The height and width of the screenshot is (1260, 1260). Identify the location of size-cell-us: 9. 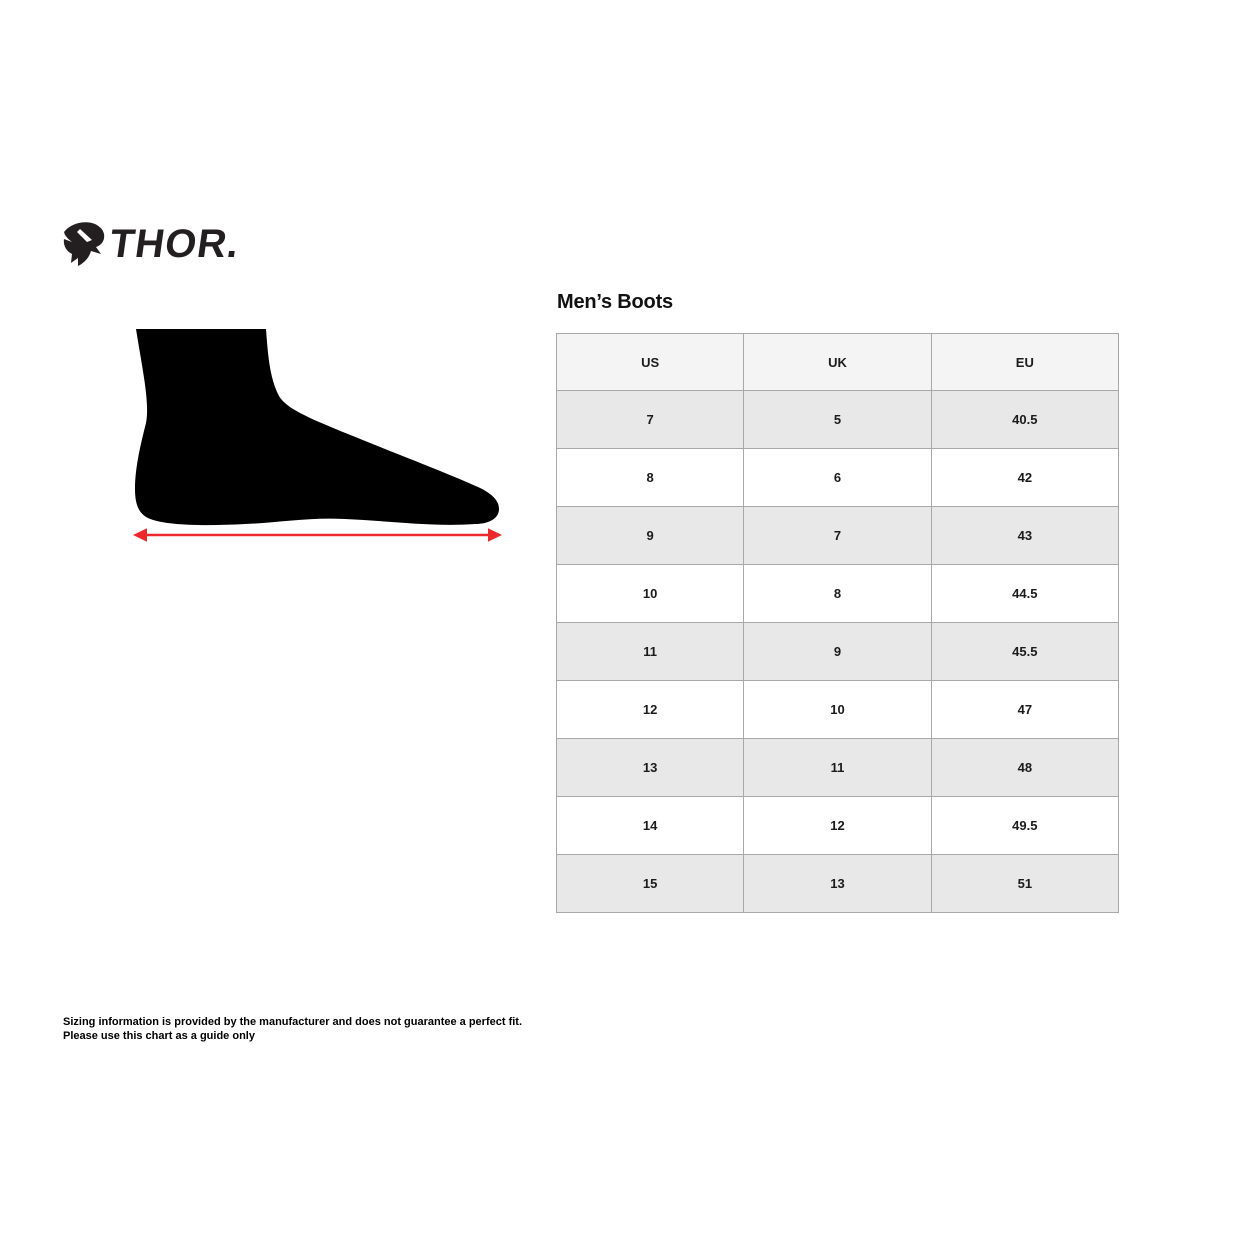
(650, 535).